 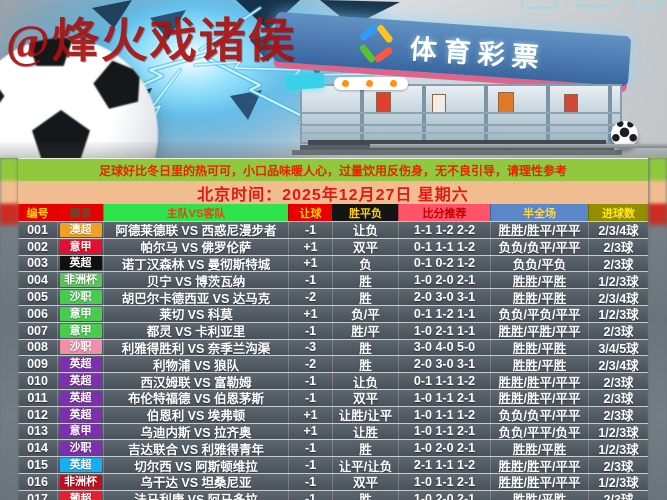 What do you see at coordinates (539, 263) in the screenshot?
I see `half-full-pick: 负负/平负` at bounding box center [539, 263].